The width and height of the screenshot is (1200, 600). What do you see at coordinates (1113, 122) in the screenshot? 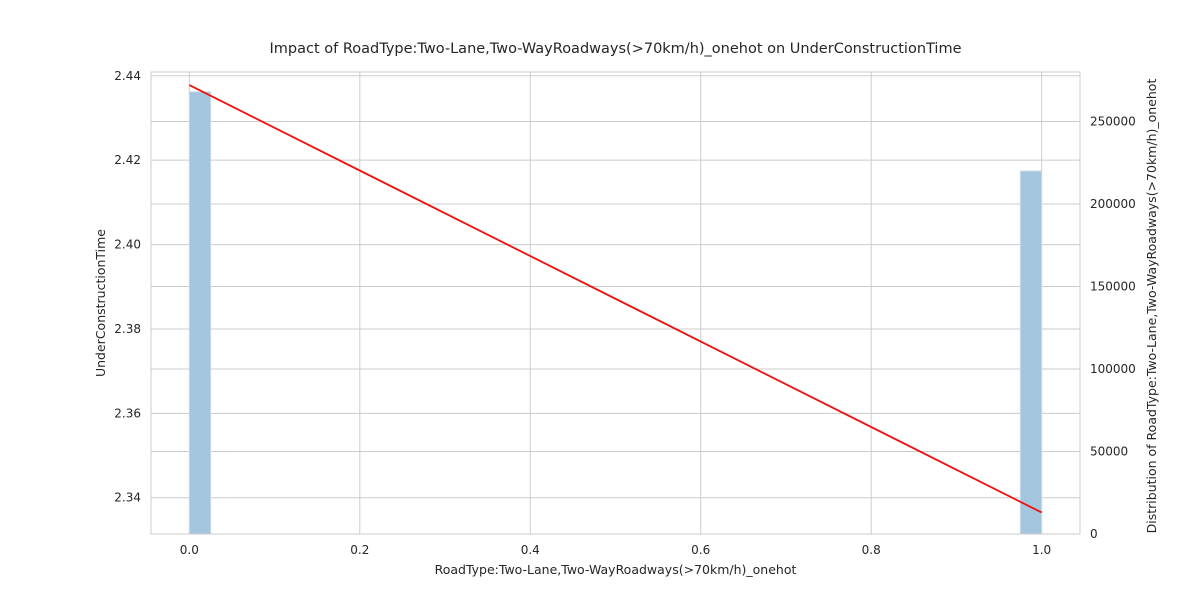
I see `y2-tick-label: 250000` at bounding box center [1113, 122].